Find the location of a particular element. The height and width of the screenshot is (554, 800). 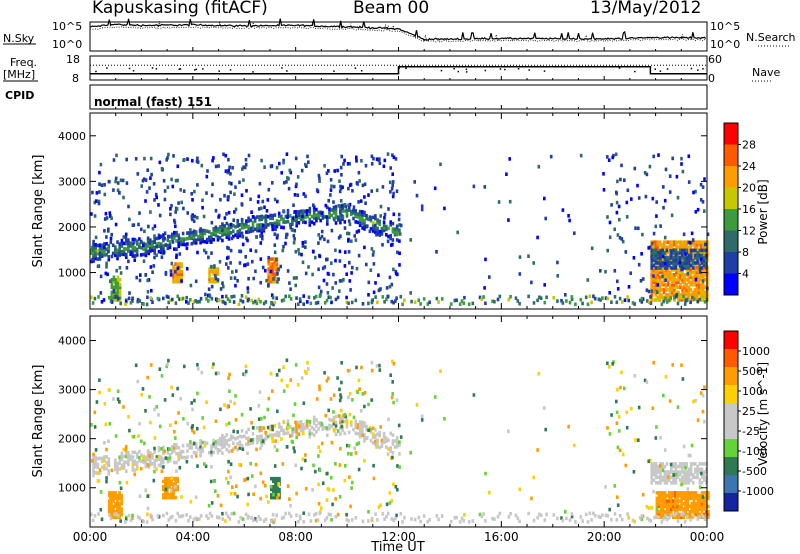

colorbar-tick-label: 24 is located at coordinates (749, 166).